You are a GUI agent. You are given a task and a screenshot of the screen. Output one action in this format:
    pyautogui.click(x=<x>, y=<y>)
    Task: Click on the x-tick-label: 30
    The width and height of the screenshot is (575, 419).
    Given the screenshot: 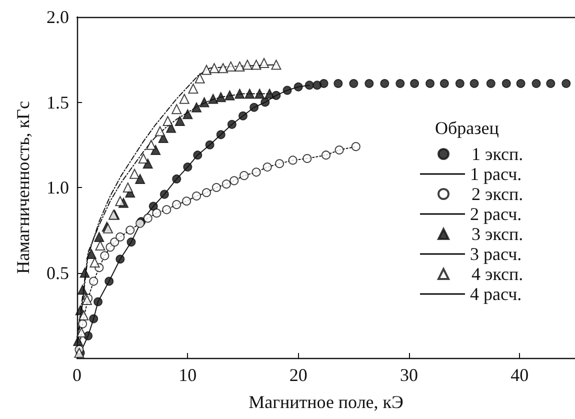 What is the action you would take?
    pyautogui.click(x=409, y=375)
    